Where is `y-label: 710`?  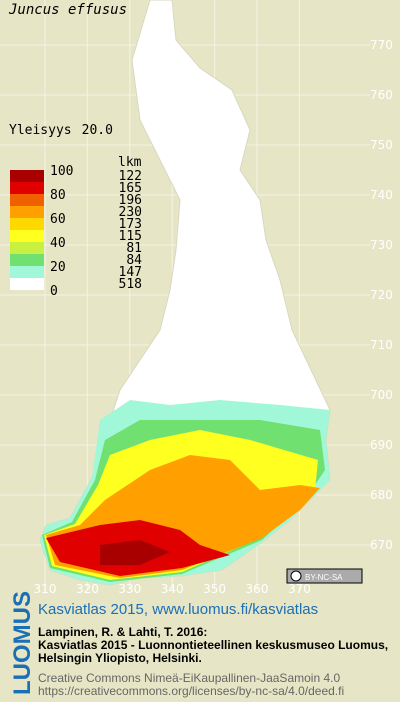
y-label: 710 is located at coordinates (381, 345).